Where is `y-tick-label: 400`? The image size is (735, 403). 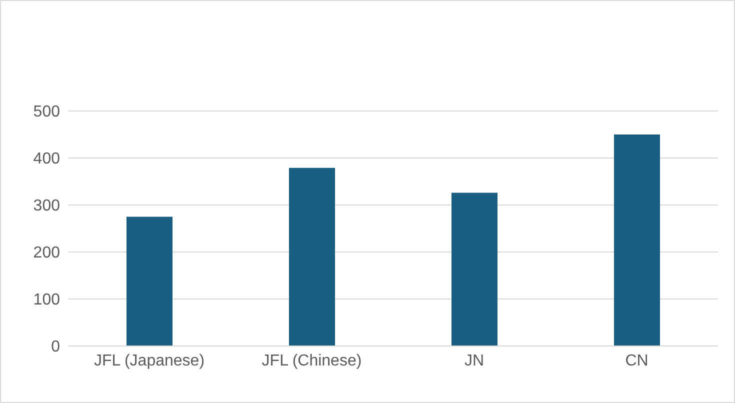
y-tick-label: 400 is located at coordinates (46, 159).